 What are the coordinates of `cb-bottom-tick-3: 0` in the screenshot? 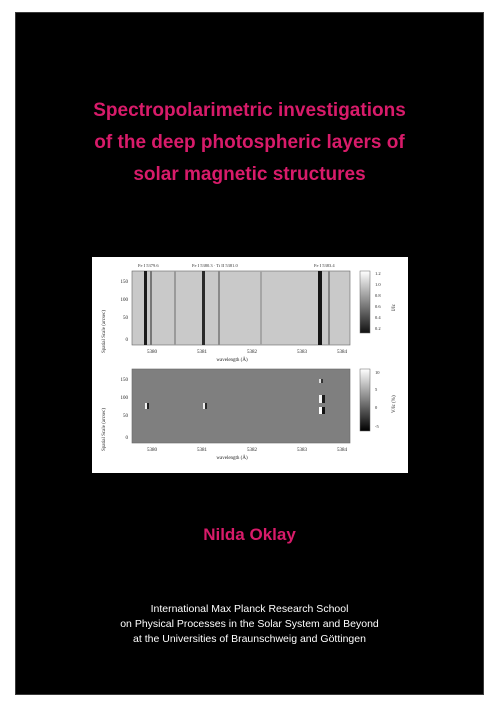 It's located at (376, 407).